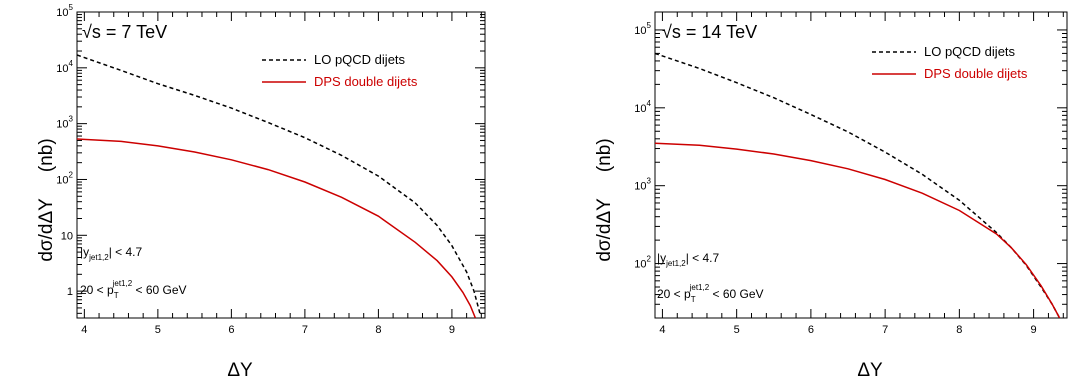  What do you see at coordinates (340, 70) in the screenshot?
I see `legend-1: LO pQCD dijets DPS double dijets` at bounding box center [340, 70].